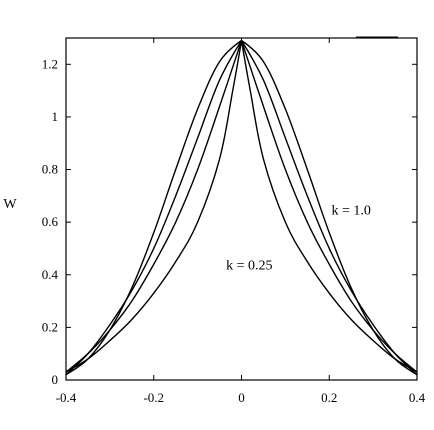 The width and height of the screenshot is (434, 430). What do you see at coordinates (153, 397) in the screenshot?
I see `x-tick-label: -0.2` at bounding box center [153, 397].